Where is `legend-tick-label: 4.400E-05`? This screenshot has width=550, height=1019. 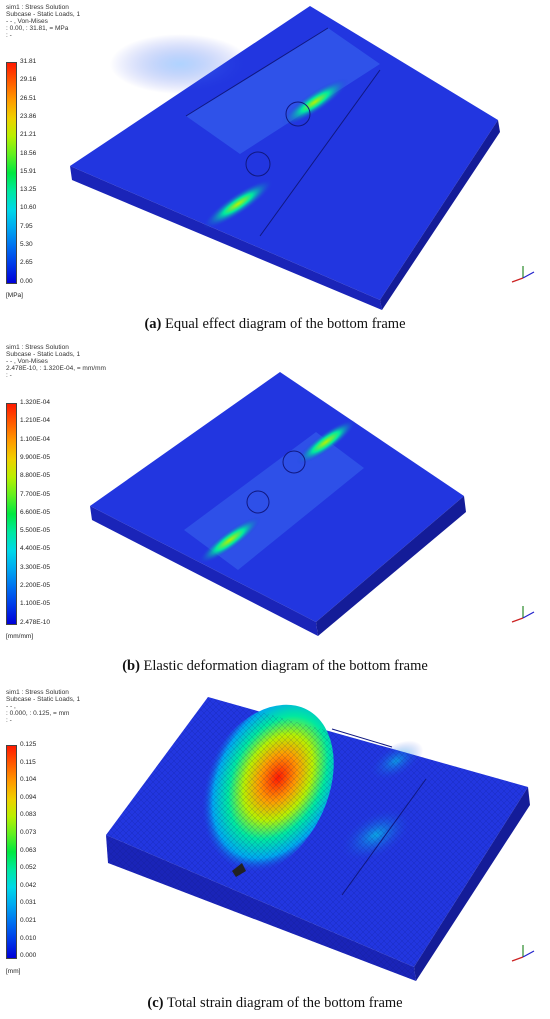 legend-tick-label: 4.400E-05 is located at coordinates (35, 549).